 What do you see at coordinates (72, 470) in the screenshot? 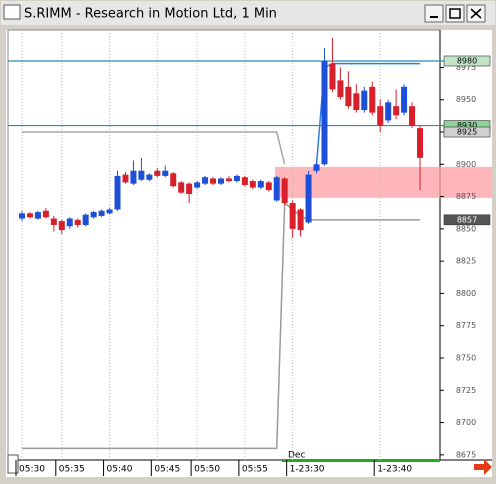
I see `x-tick-label: 05:35` at bounding box center [72, 470].